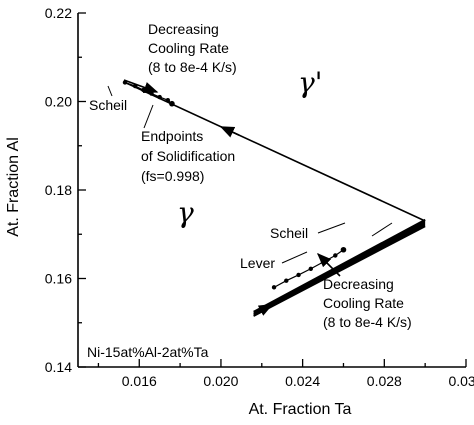 This screenshot has height=425, width=474. Describe the element at coordinates (148, 116) in the screenshot. I see `endpoints-leader` at that location.